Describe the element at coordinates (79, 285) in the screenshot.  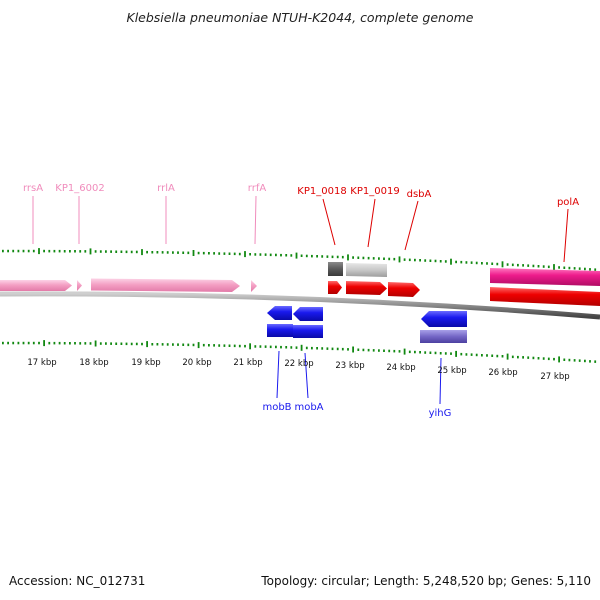
I see `gene-KP1_6002-feature` at that location.